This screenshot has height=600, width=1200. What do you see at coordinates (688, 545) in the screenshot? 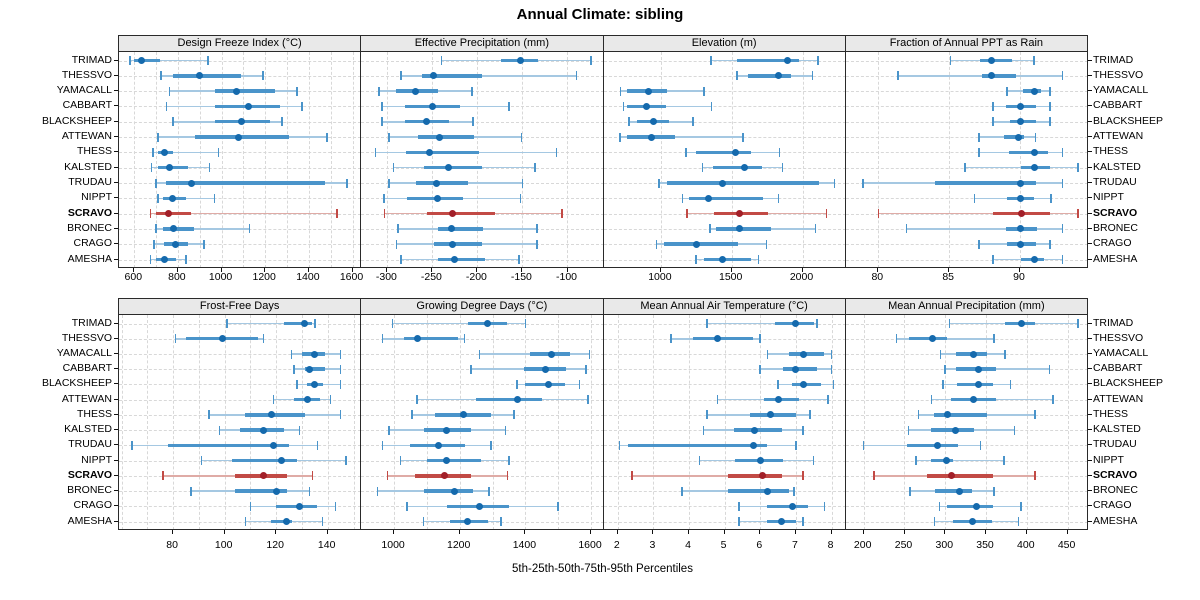
I see `axis-tick-label: 4` at bounding box center [688, 545].